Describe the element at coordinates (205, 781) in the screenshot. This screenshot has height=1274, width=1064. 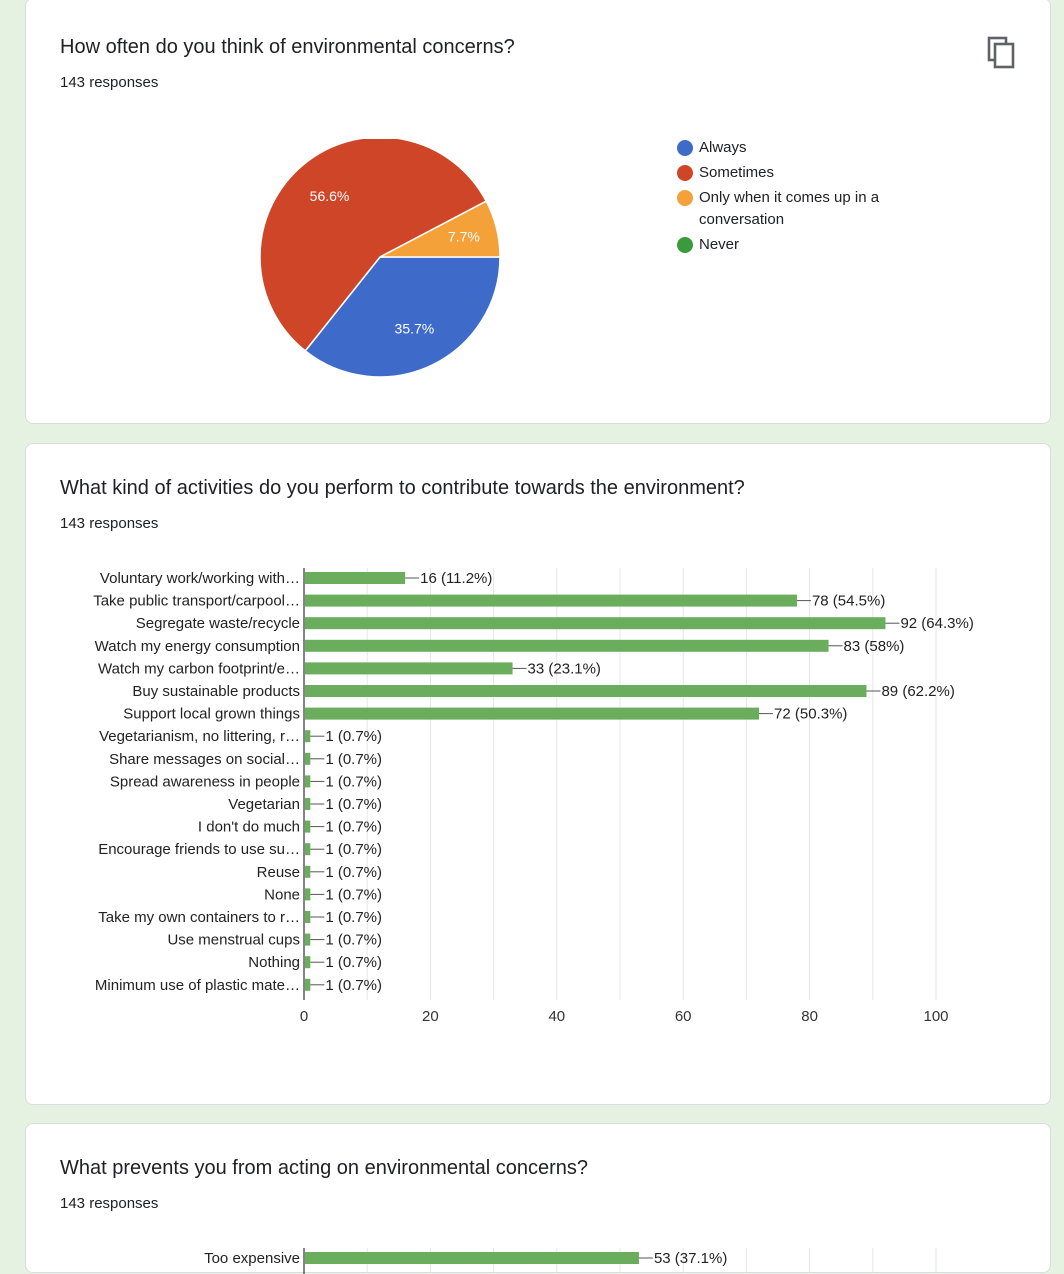
I see `category-label: Spread awareness in people` at that location.